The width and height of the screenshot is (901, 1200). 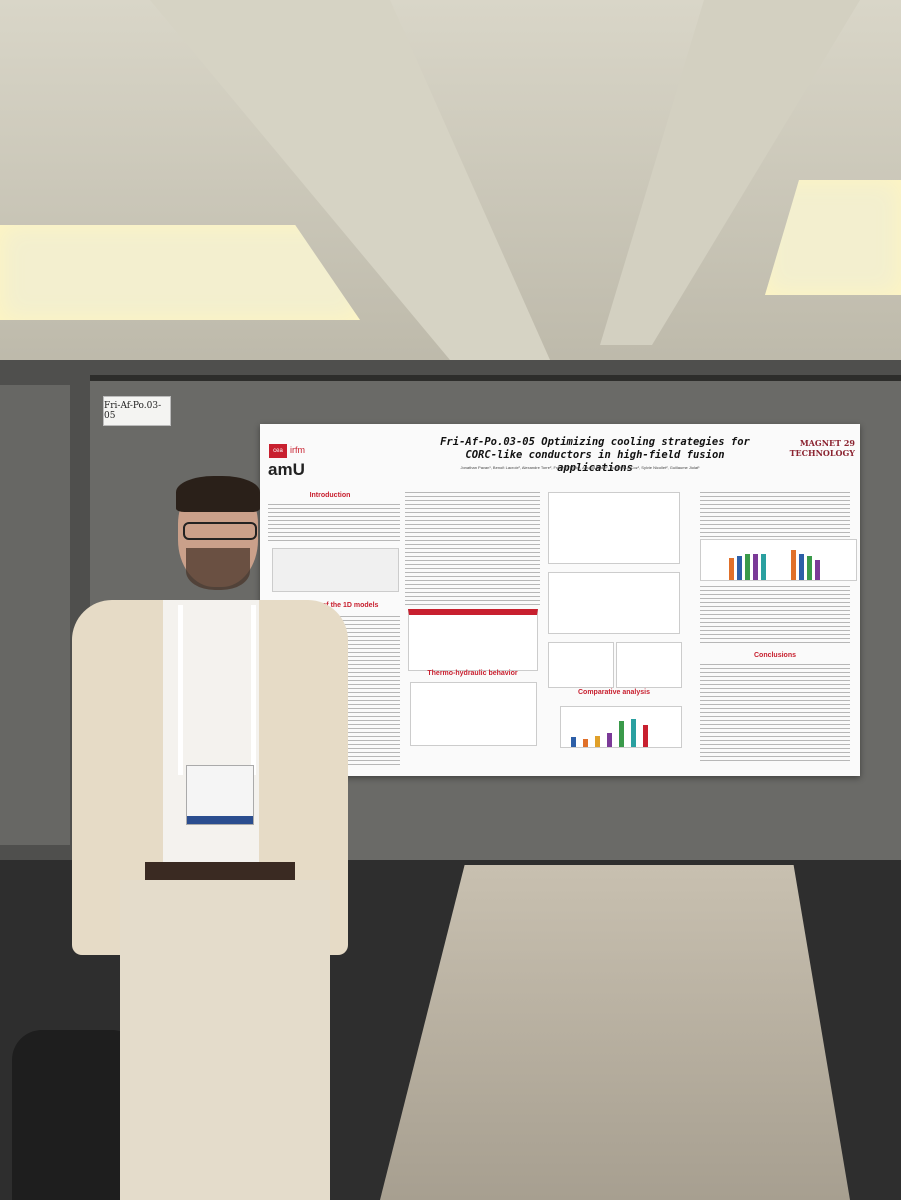 I want to click on section-conclusions: Conclusions, so click(x=774, y=655).